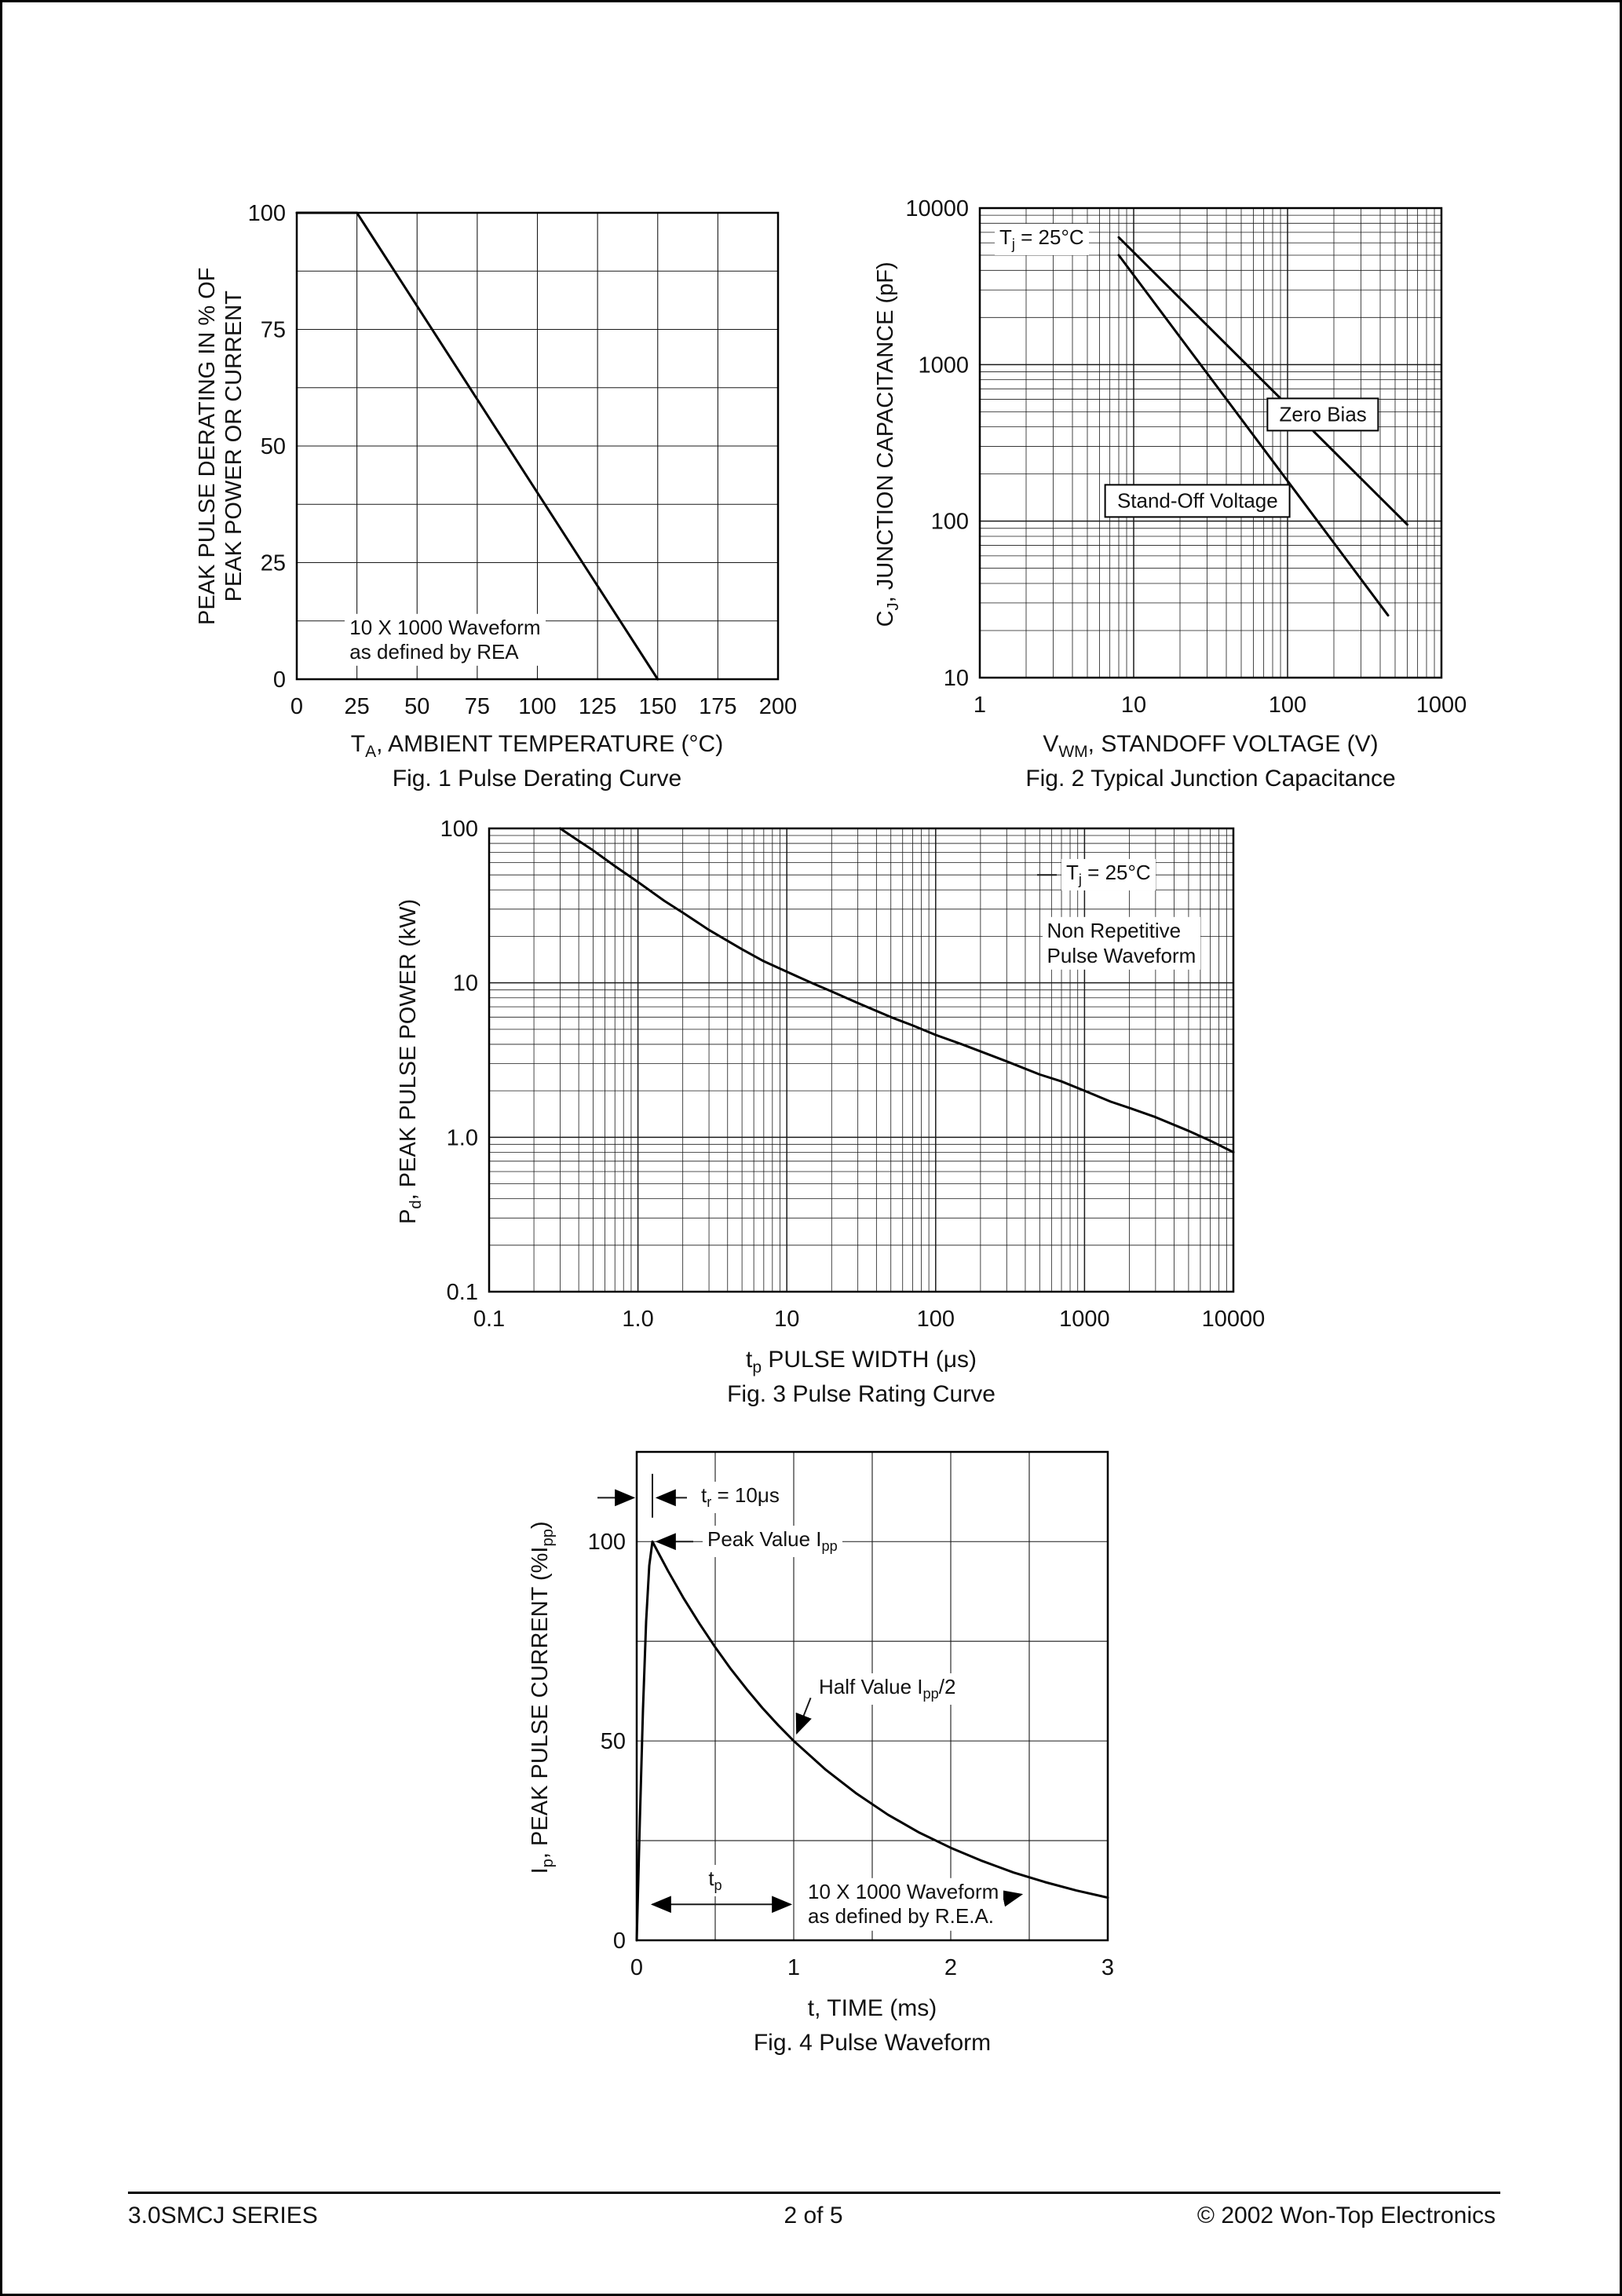 The height and width of the screenshot is (2296, 1622). What do you see at coordinates (861, 1394) in the screenshot?
I see `fig3-caption: Fig. 3 Pulse Rating Curve` at bounding box center [861, 1394].